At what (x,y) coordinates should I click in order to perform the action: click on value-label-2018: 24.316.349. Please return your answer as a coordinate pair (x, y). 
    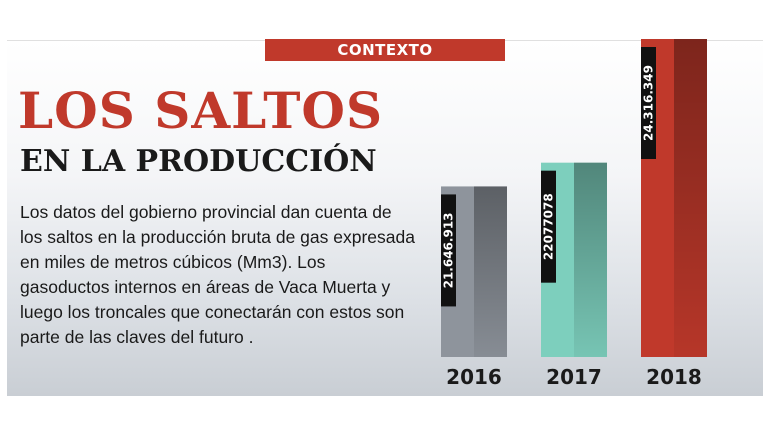
    Looking at the image, I should click on (649, 103).